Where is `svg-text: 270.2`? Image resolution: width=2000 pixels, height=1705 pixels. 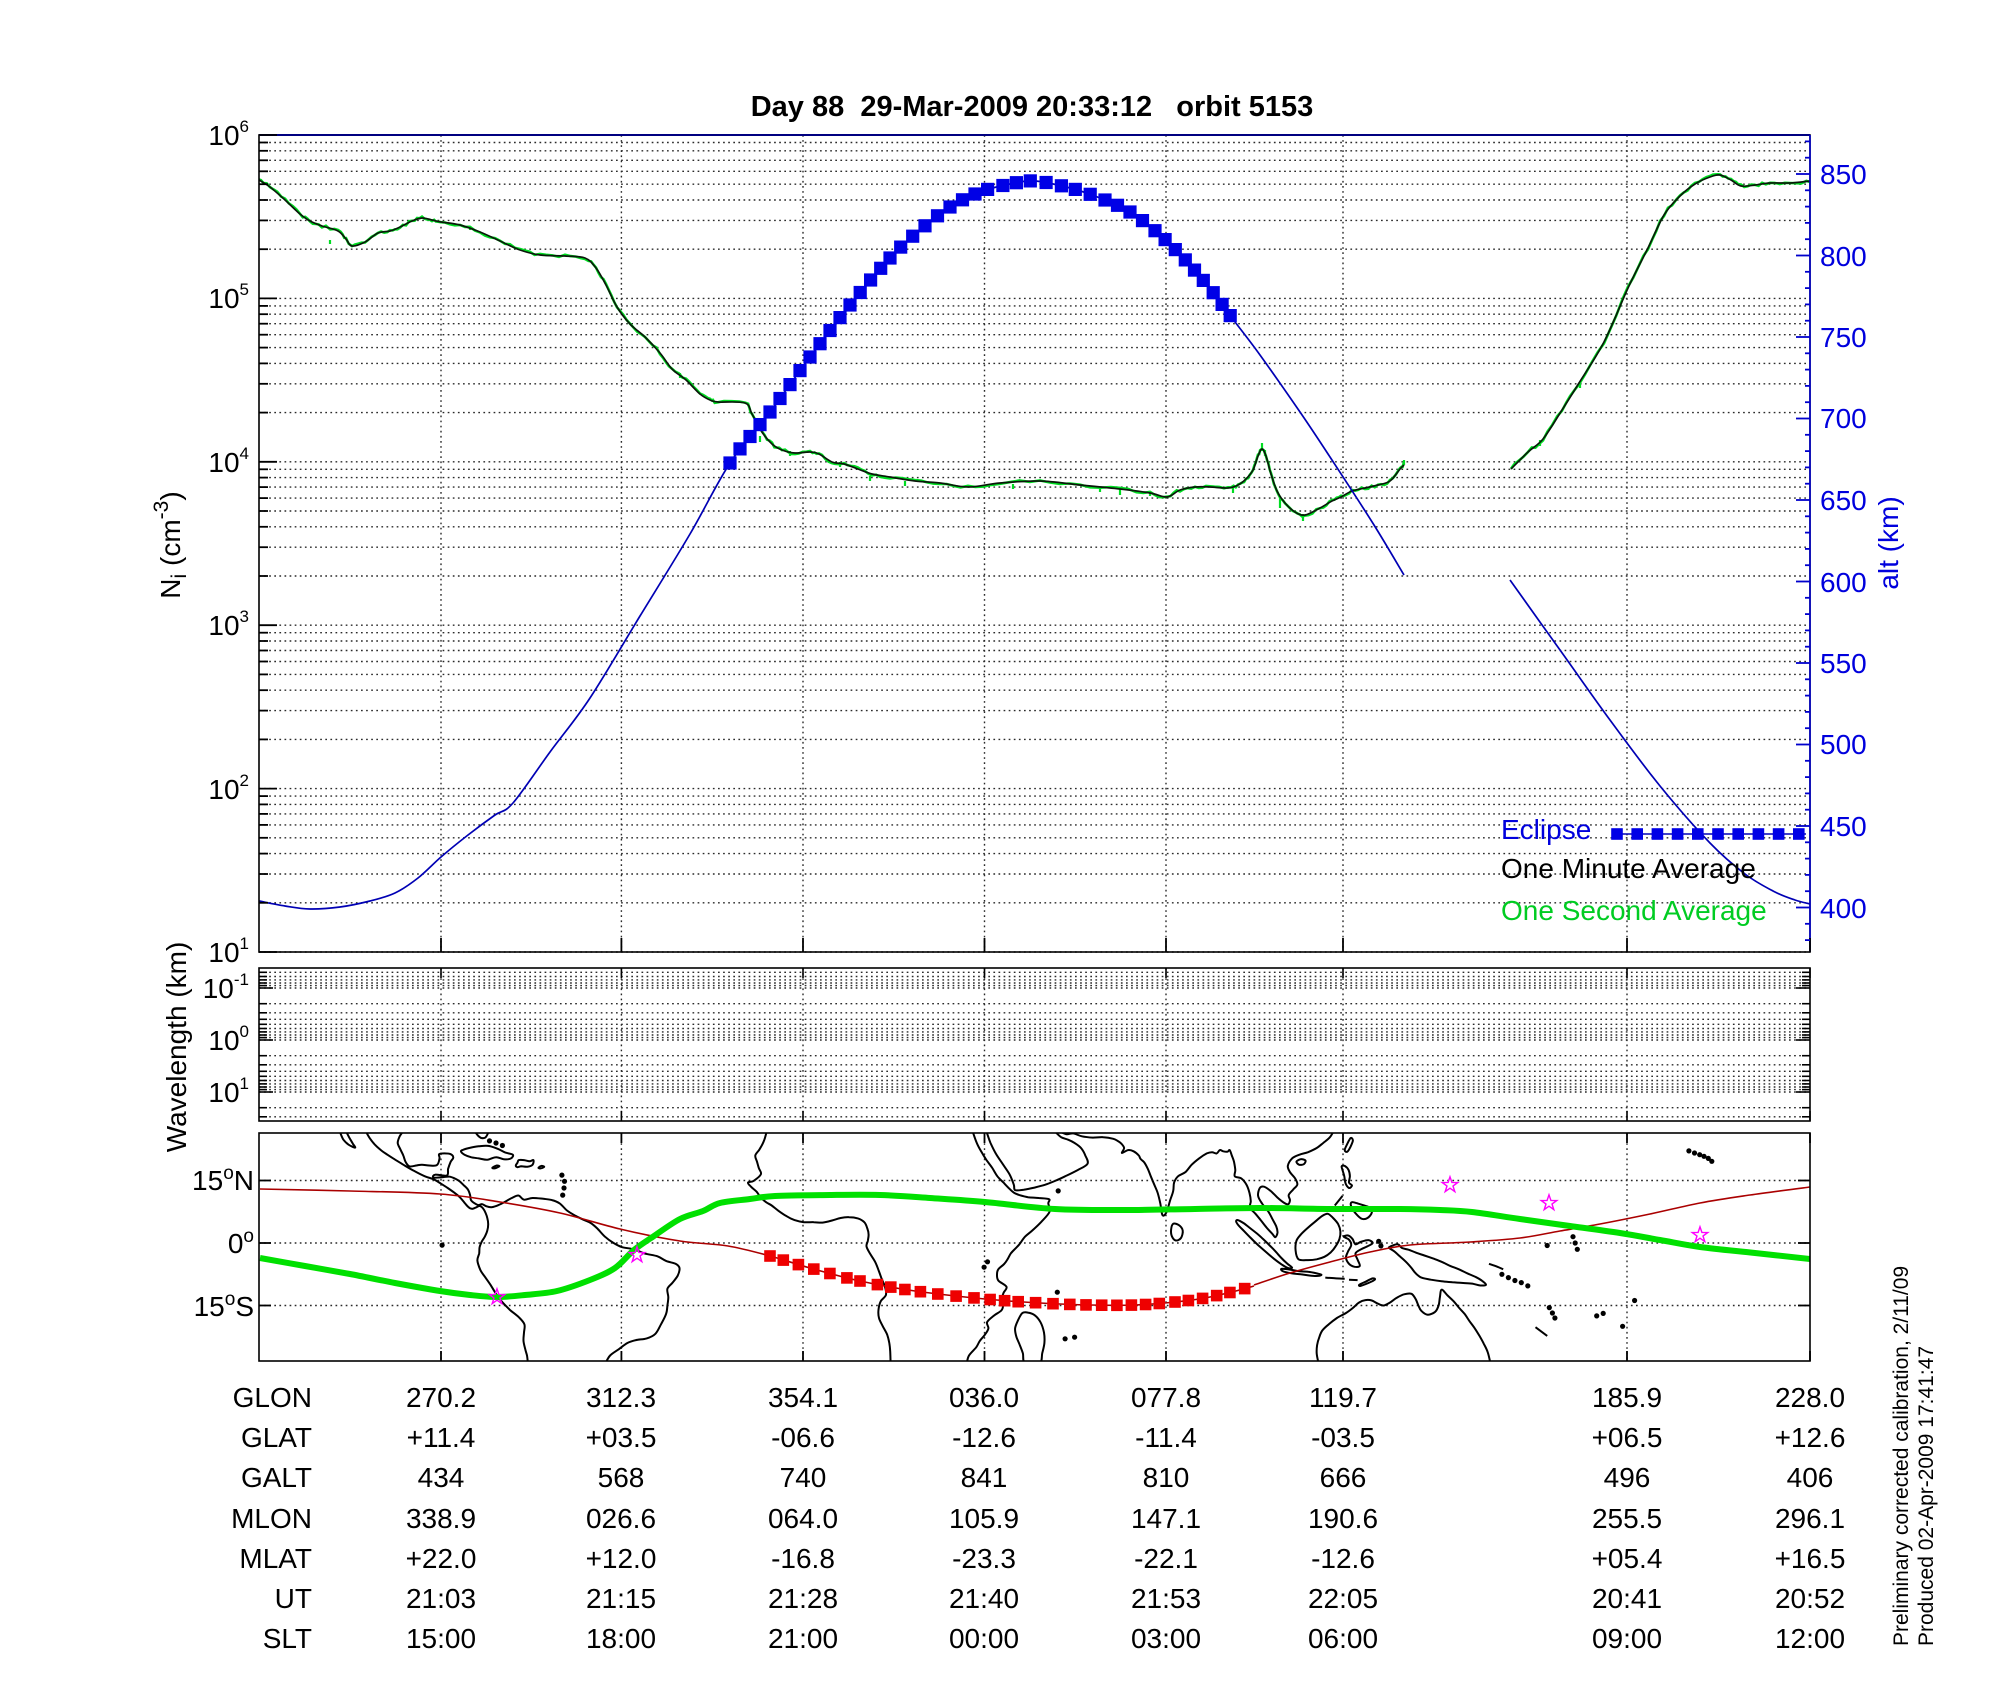 svg-text: 270.2 is located at coordinates (441, 1397).